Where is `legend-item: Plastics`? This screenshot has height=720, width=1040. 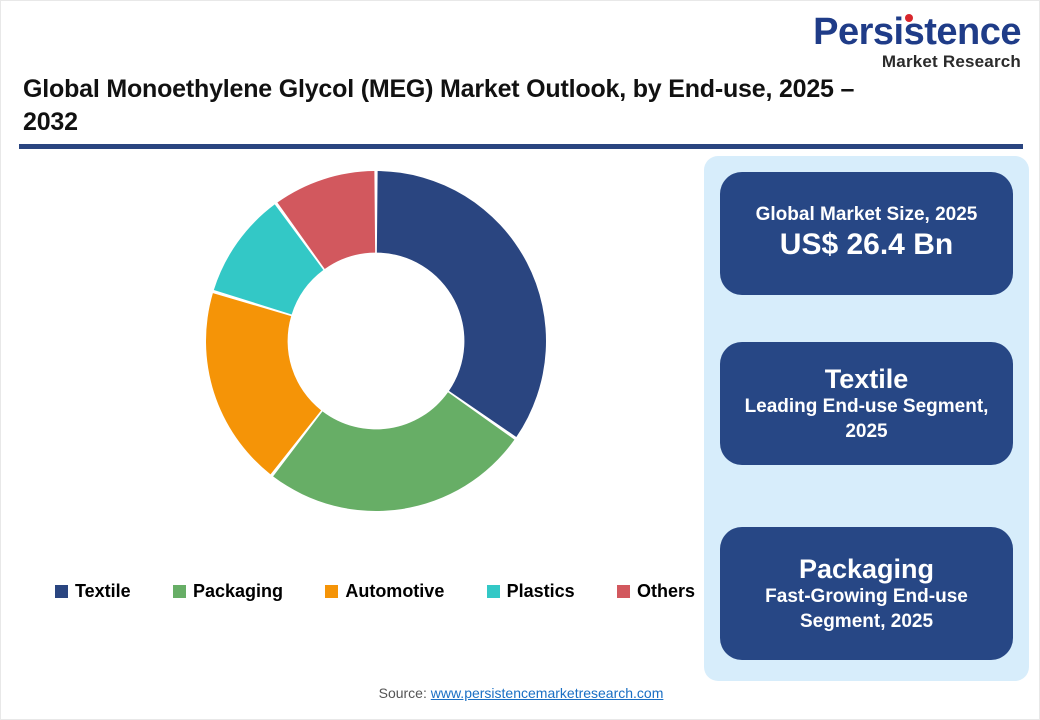
legend-item: Plastics is located at coordinates (530, 591).